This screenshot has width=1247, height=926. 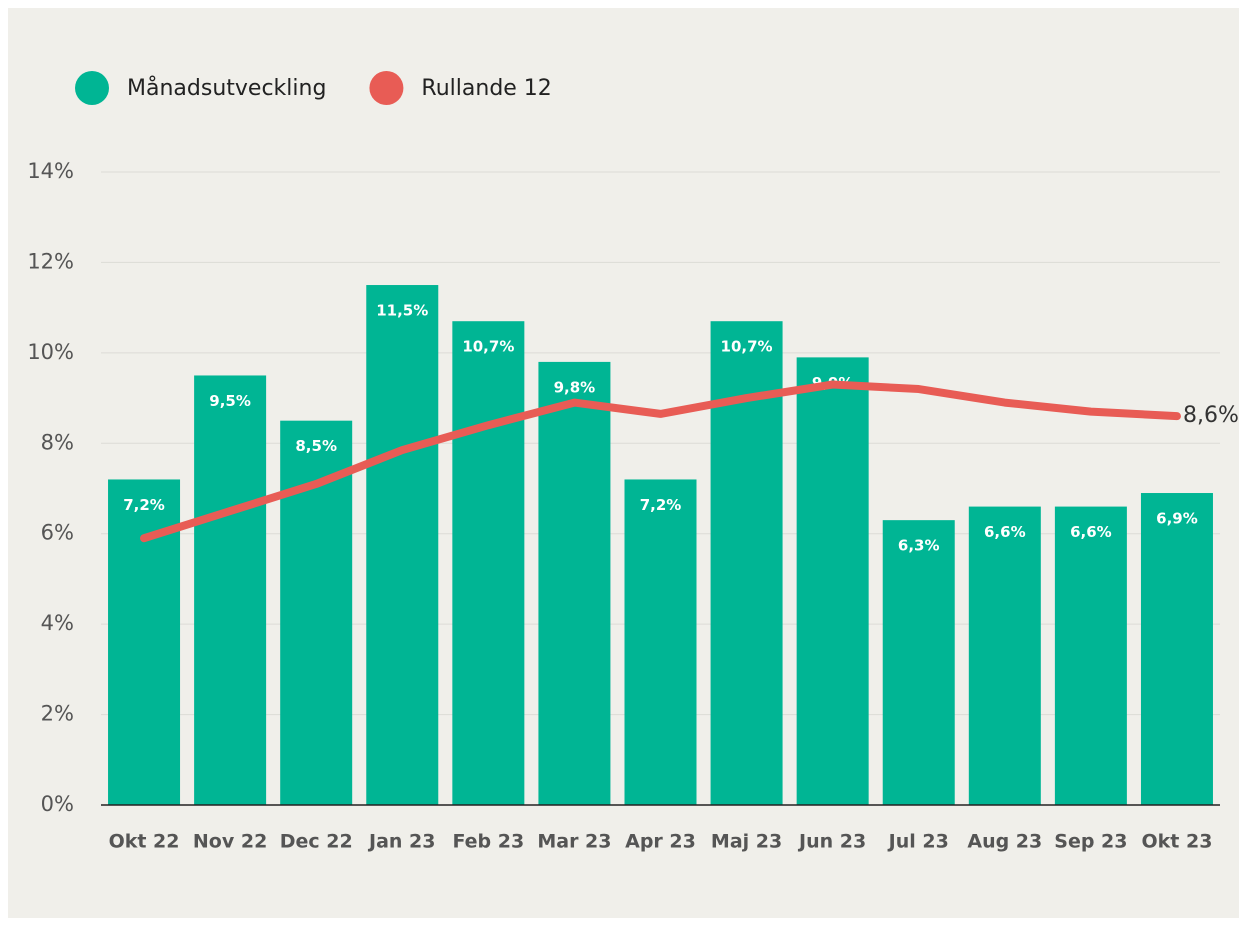 What do you see at coordinates (144, 842) in the screenshot?
I see `x-tick-label: Okt 22` at bounding box center [144, 842].